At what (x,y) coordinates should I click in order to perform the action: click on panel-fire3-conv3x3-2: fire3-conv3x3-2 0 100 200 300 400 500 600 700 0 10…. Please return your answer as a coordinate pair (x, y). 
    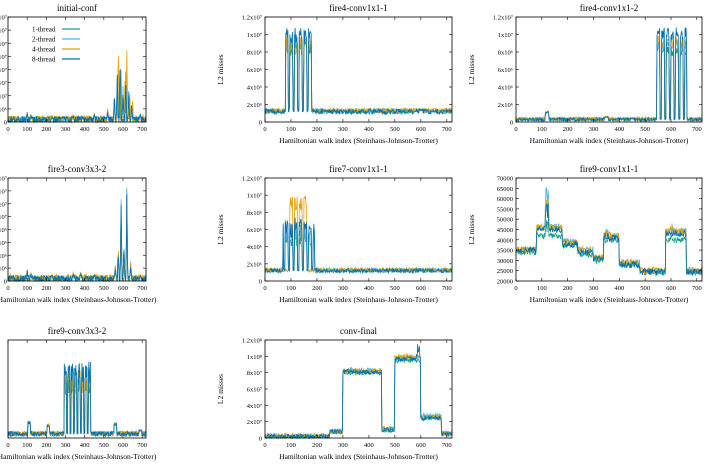
    Looking at the image, I should click on (78, 234).